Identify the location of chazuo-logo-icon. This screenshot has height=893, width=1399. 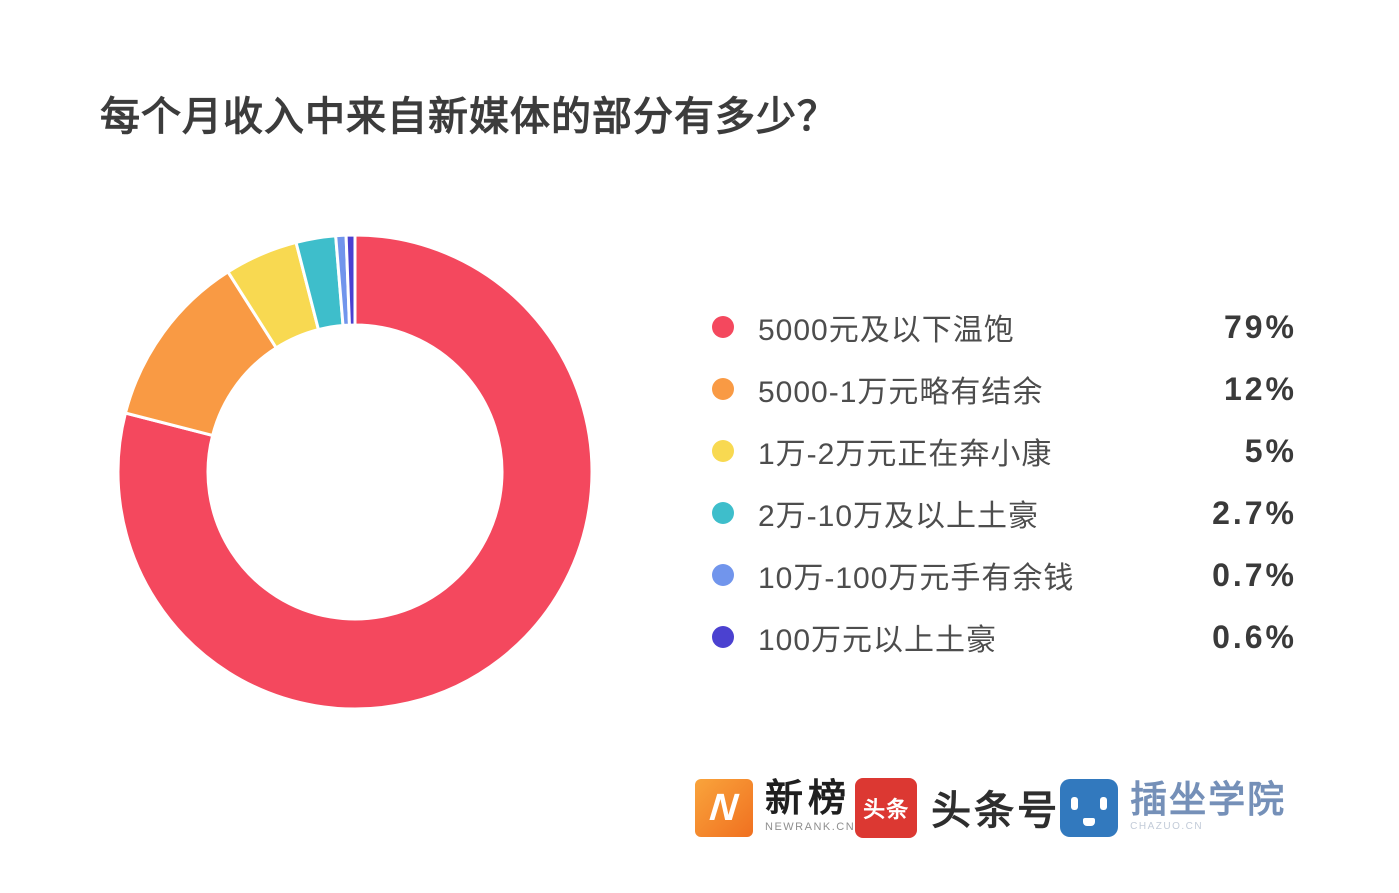
(1089, 808).